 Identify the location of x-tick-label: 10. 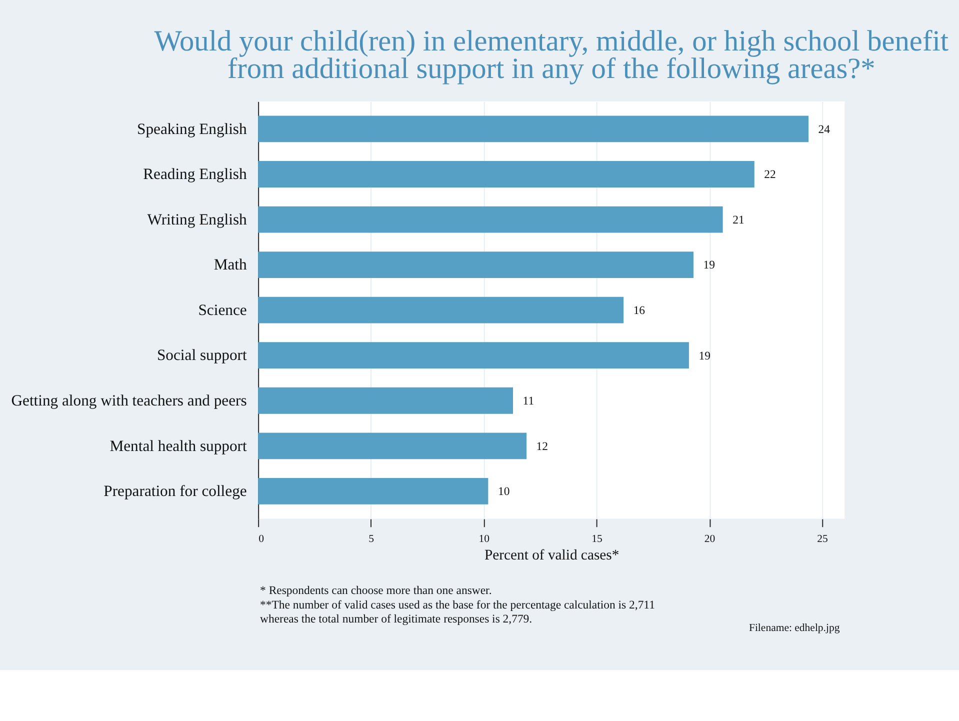
(484, 538).